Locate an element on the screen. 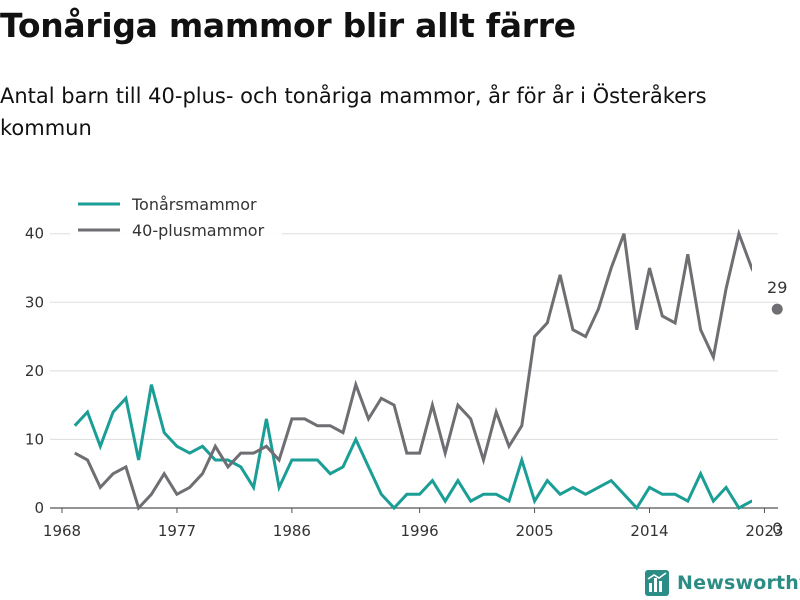 The width and height of the screenshot is (800, 600). newsworthy-logo: Newsworthy is located at coordinates (722, 583).